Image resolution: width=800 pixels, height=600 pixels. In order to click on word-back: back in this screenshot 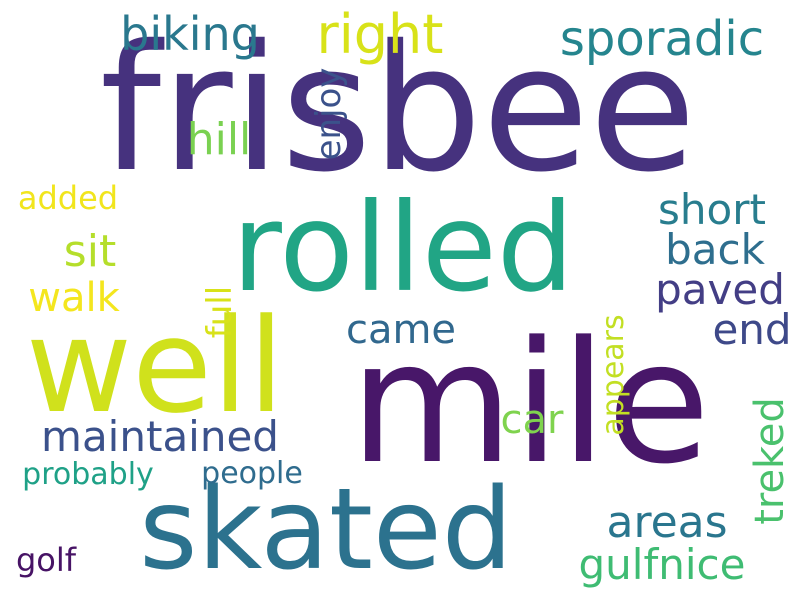, I will do `click(715, 249)`.